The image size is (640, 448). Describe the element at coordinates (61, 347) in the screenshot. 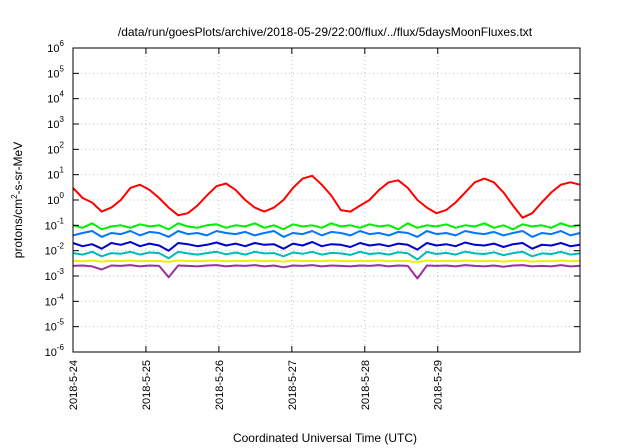

I see `y-tick-label-exponent: -6` at that location.